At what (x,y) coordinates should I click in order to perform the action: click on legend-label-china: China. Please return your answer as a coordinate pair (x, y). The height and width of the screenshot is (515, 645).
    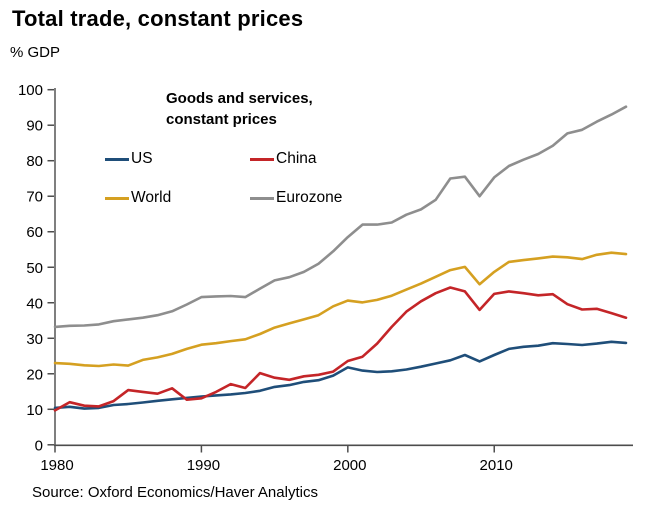
    Looking at the image, I should click on (296, 158).